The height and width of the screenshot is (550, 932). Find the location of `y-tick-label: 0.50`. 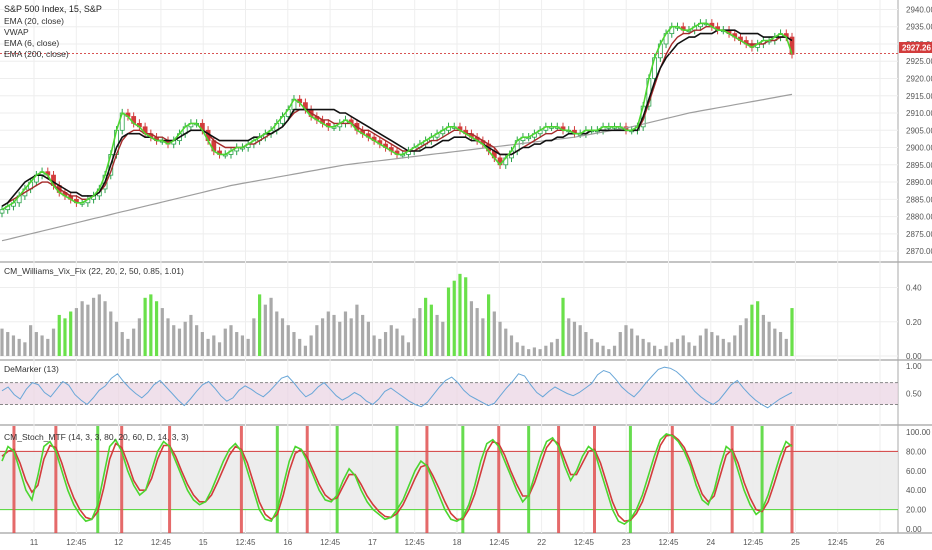

y-tick-label: 0.50 is located at coordinates (914, 394).